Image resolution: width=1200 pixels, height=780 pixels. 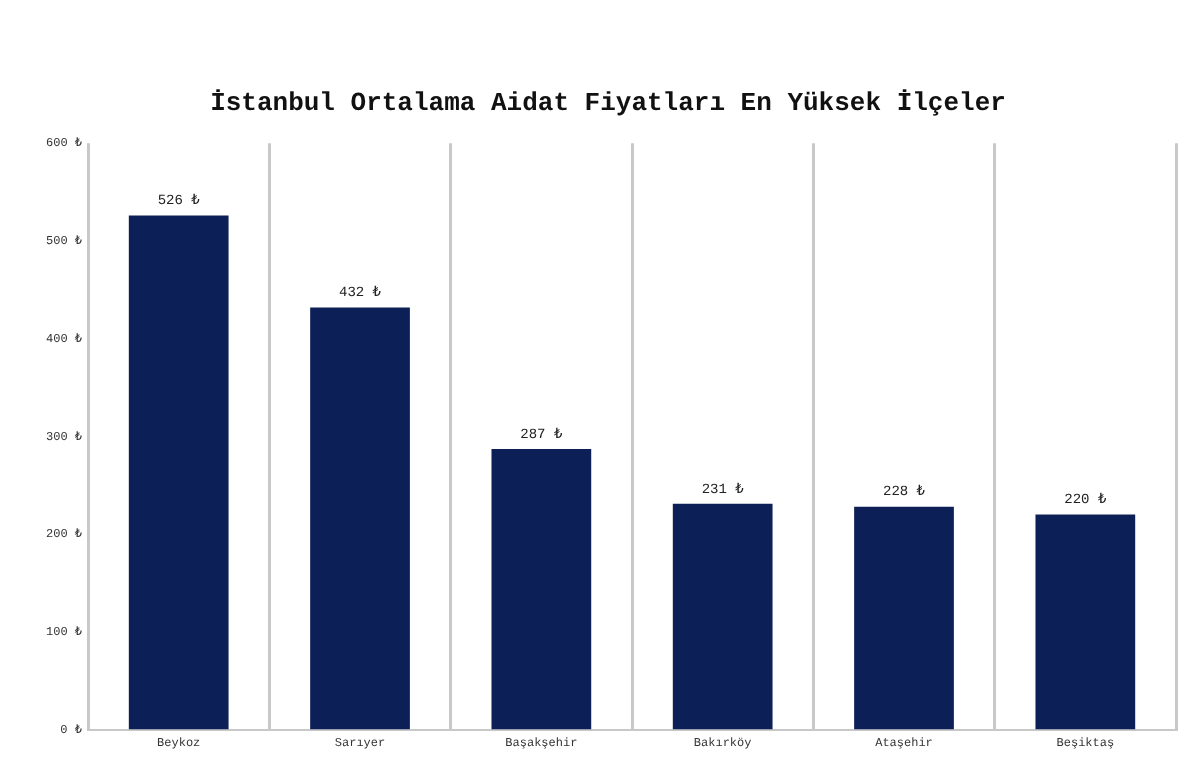 I want to click on chart-title: İstanbul Ortalama Aidat Fiyatları En Yüksek İlçeler, so click(x=608, y=103).